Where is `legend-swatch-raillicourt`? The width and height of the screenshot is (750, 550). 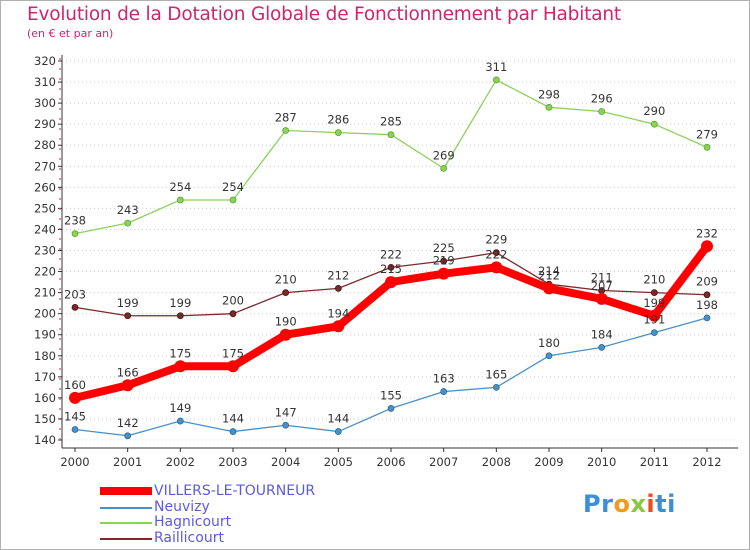
legend-swatch-raillicourt is located at coordinates (126, 538).